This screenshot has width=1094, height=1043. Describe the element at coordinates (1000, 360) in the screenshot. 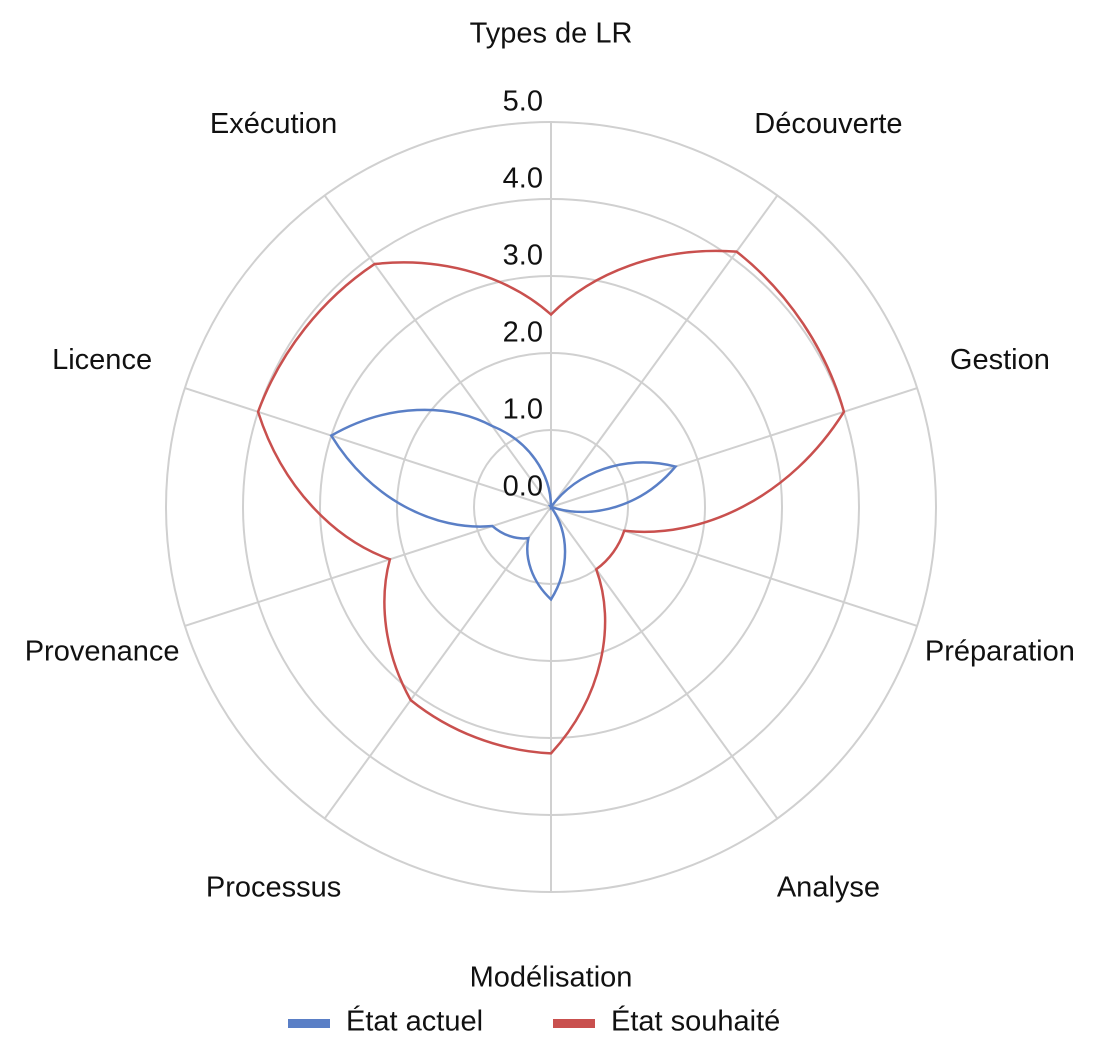

I see `category-label: Gestion` at that location.